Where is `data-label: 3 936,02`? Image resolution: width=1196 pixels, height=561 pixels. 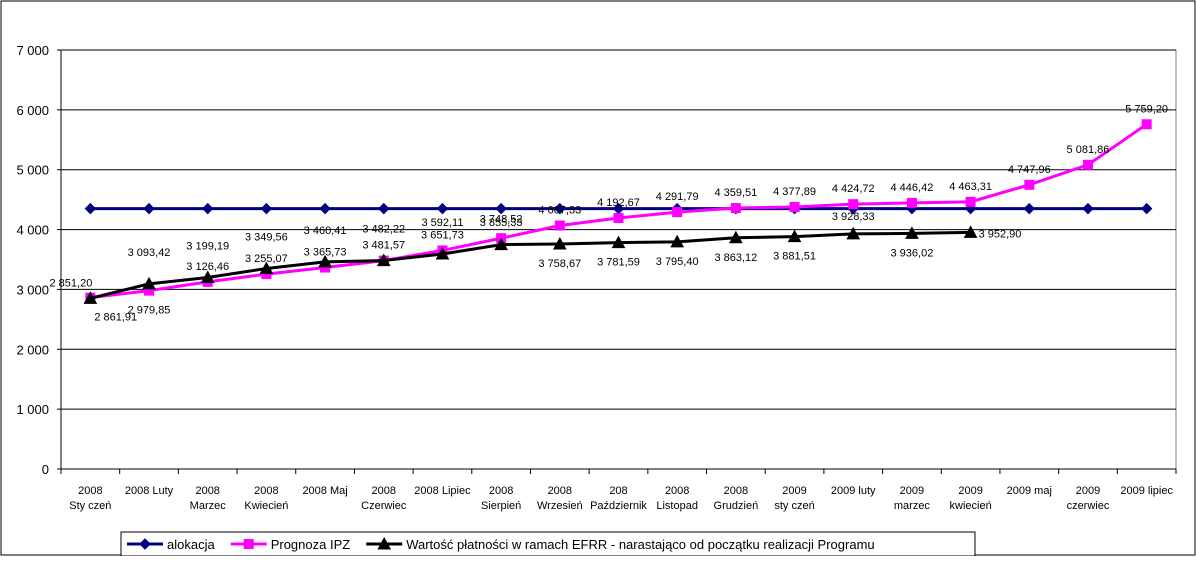
data-label: 3 936,02 is located at coordinates (912, 253).